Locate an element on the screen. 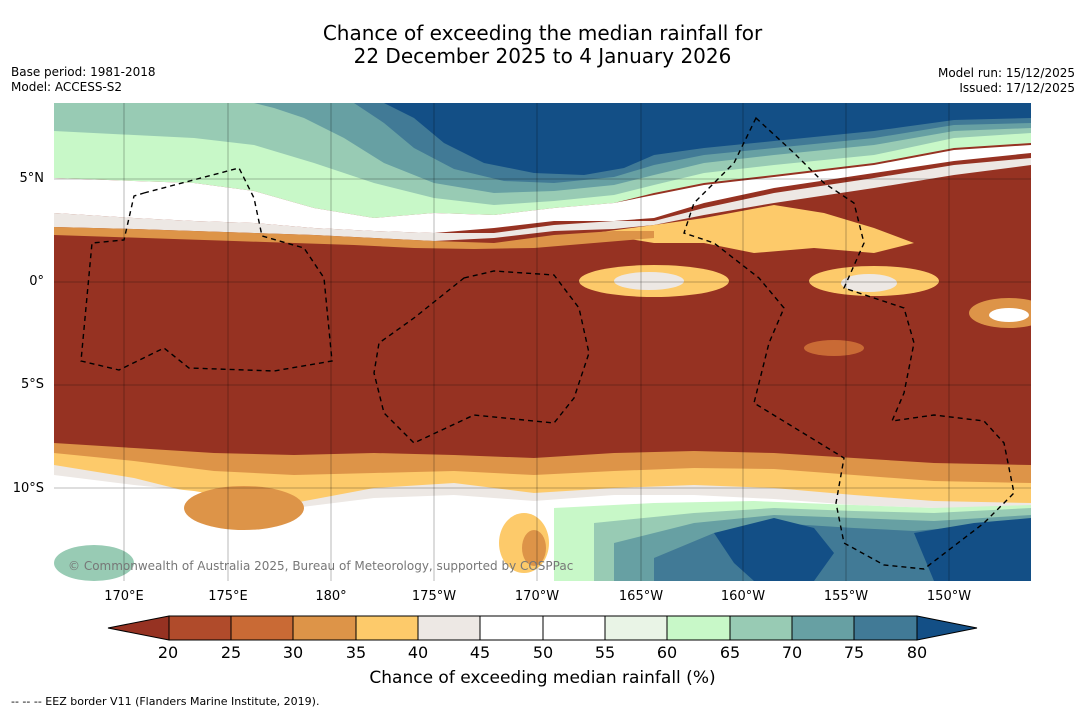 This screenshot has height=713, width=1085. colorbar-title: Chance of exceeding median rainfall (%) is located at coordinates (542, 678).